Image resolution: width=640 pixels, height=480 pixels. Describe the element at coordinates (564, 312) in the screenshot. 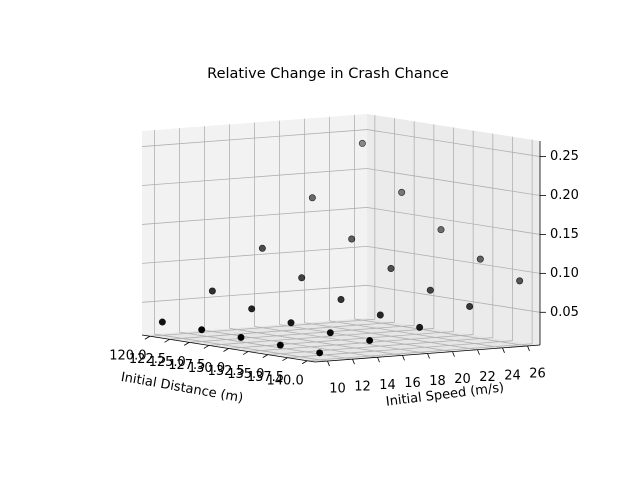

I see `z-tick-label: 0.05` at that location.